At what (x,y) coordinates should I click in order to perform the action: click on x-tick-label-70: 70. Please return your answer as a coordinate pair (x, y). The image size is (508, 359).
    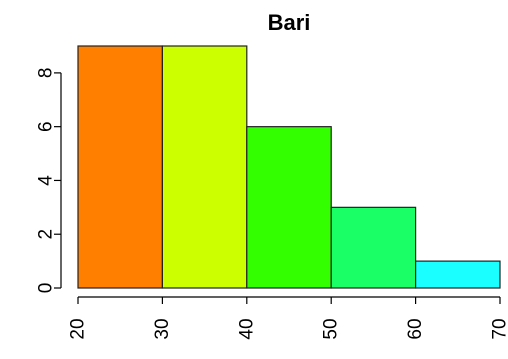
    Looking at the image, I should click on (499, 328).